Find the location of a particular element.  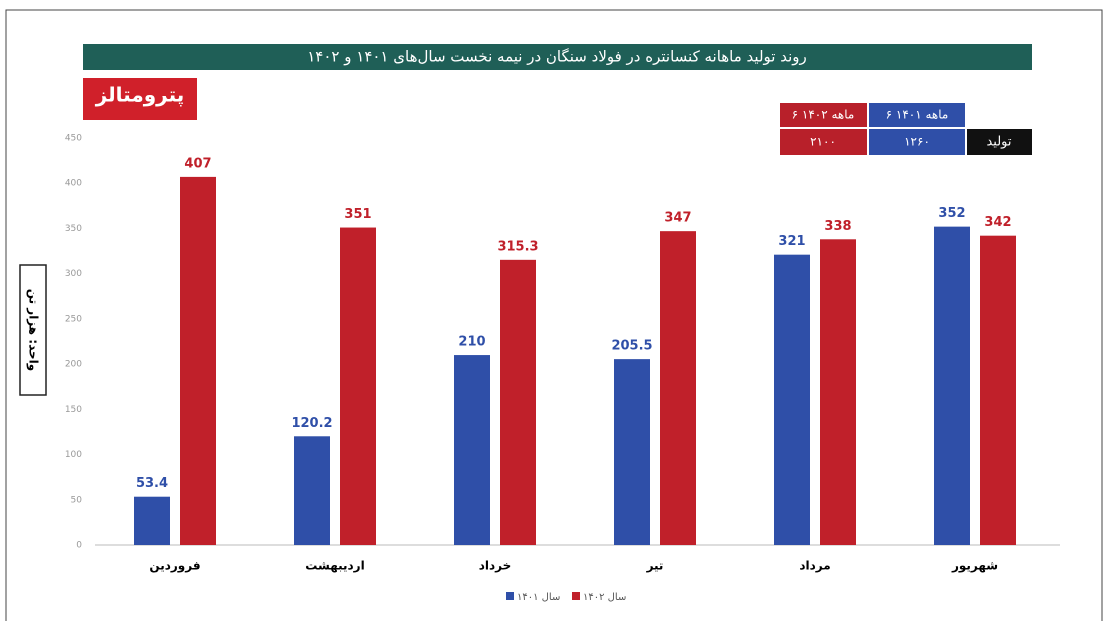

table-header: ۶ ماهه ۱۴۰۱ is located at coordinates (917, 115).